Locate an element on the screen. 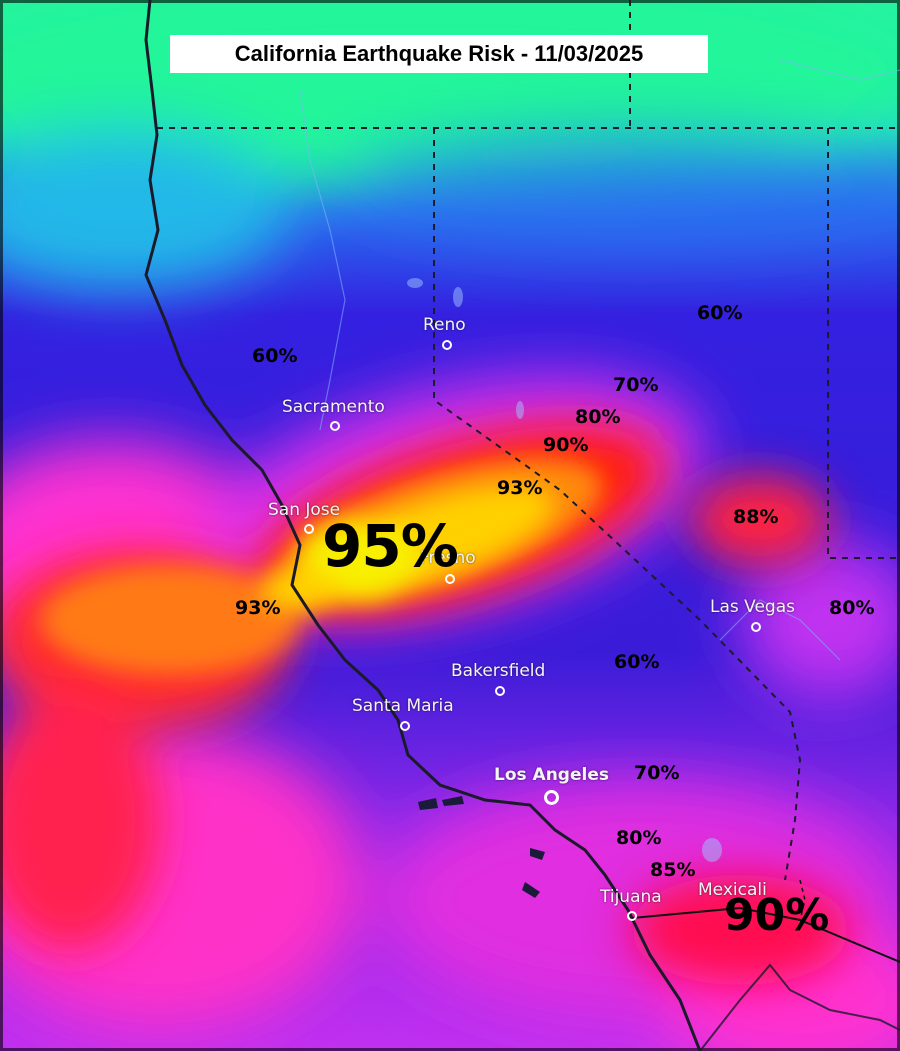 The height and width of the screenshot is (1051, 900). risk-label-central-93: 93% is located at coordinates (520, 488).